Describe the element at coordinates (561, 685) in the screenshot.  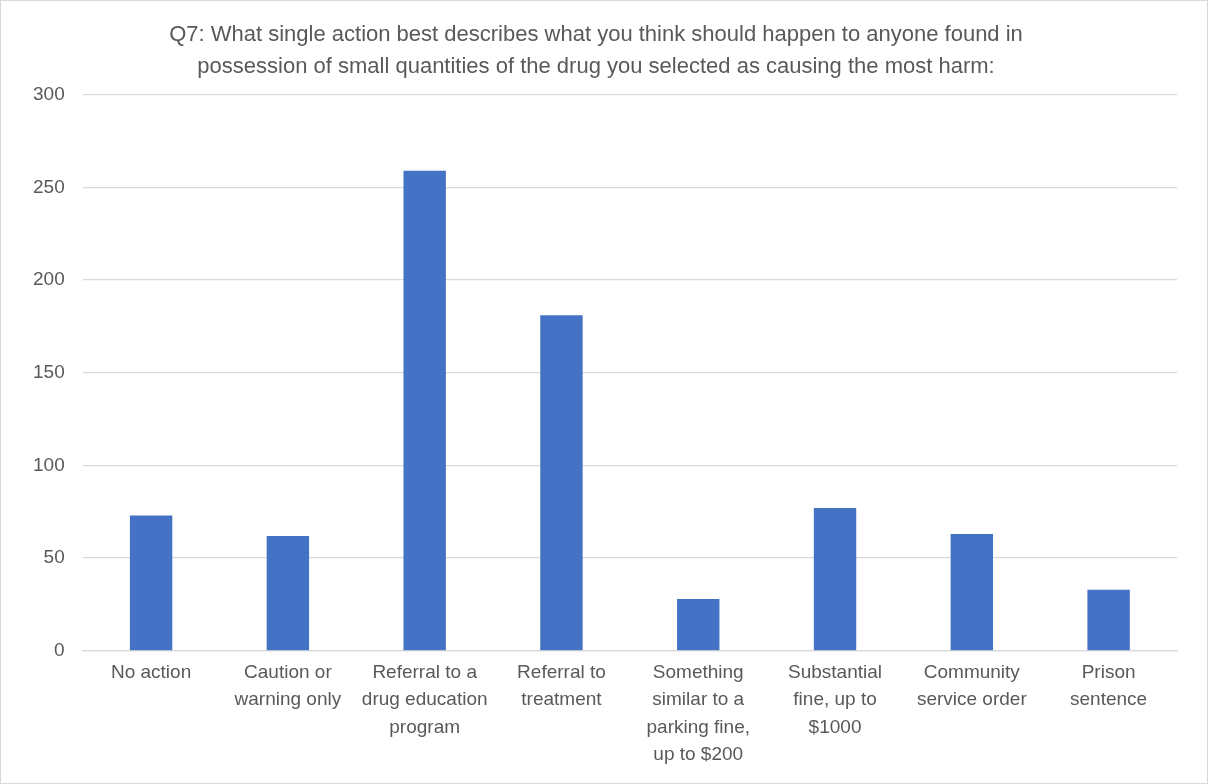
I see `x-tick-label: Referral to treatment` at that location.